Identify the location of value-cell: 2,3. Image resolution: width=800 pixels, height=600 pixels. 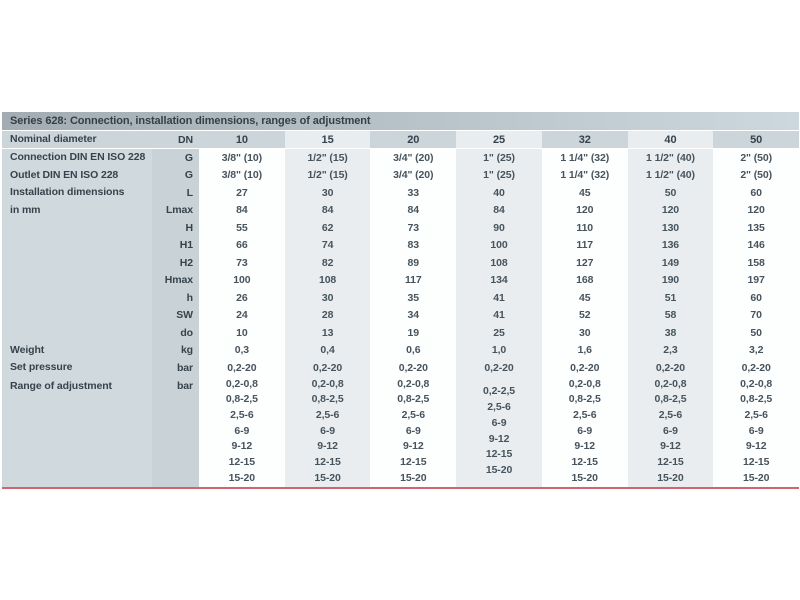
(670, 350).